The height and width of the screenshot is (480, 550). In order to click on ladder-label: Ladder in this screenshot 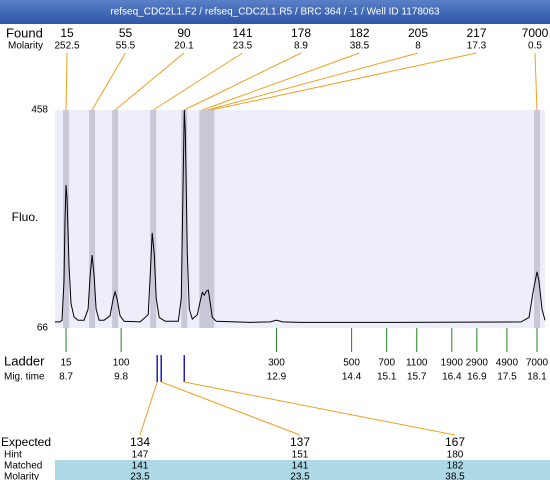, I will do `click(24, 360)`.